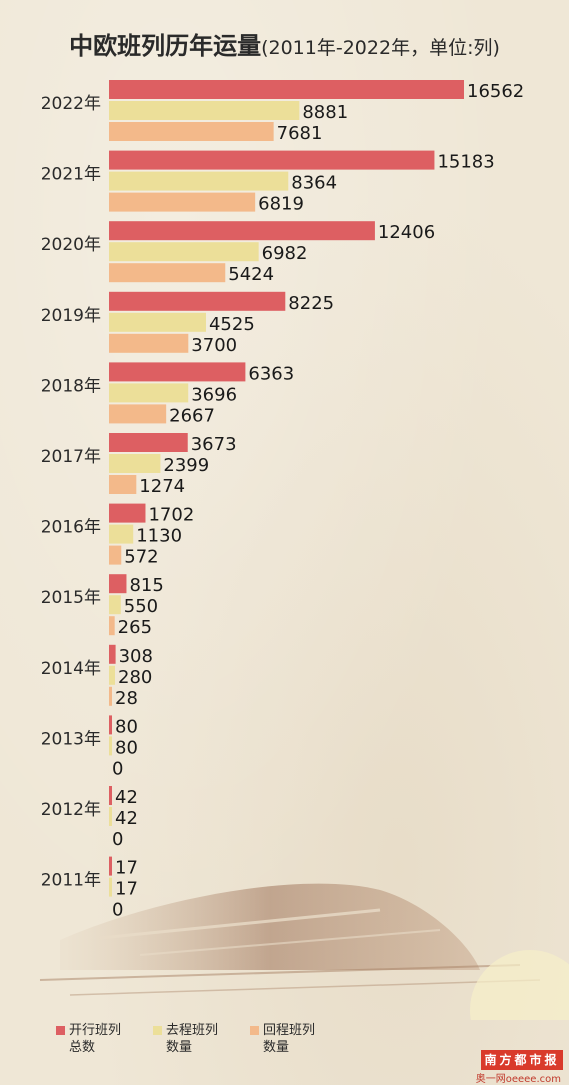 Image resolution: width=569 pixels, height=1085 pixels. Describe the element at coordinates (495, 91) in the screenshot. I see `data-label: 16562` at that location.